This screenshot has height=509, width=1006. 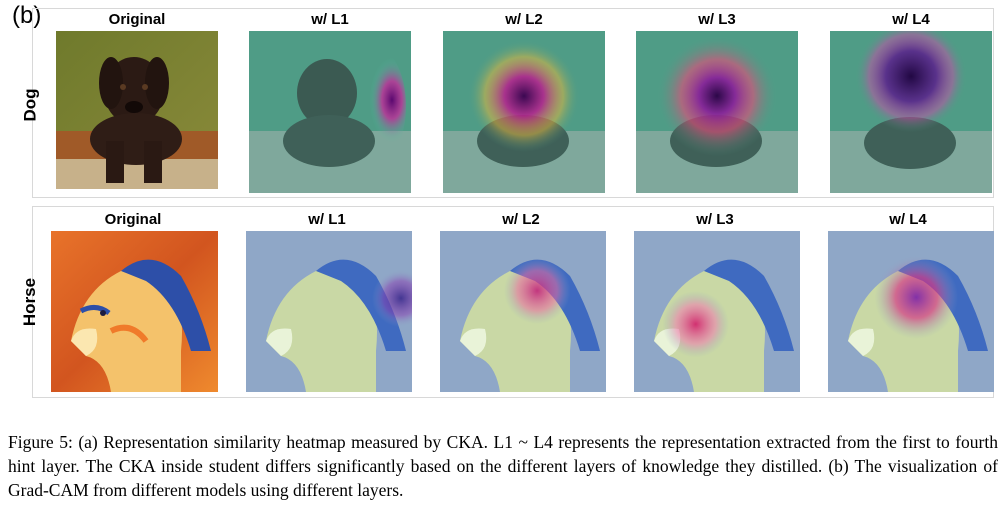 I want to click on dog-title-l4: w/ L4, so click(x=911, y=19).